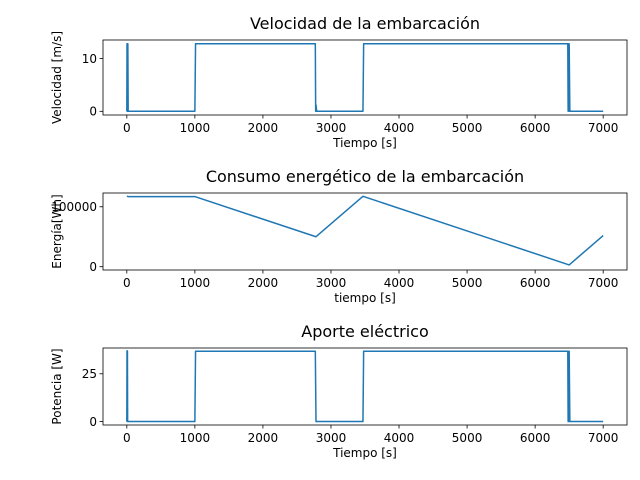 The image size is (640, 480). I want to click on y-axis-label: Velocidad [m/s], so click(57, 77).